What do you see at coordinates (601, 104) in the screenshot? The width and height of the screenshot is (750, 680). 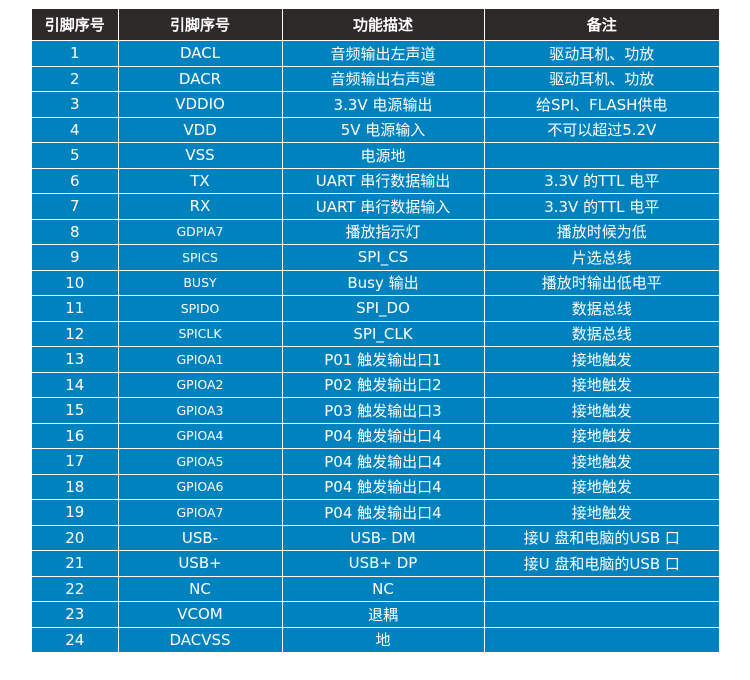 I see `cell-note: 给SPI、FLASH供电` at bounding box center [601, 104].